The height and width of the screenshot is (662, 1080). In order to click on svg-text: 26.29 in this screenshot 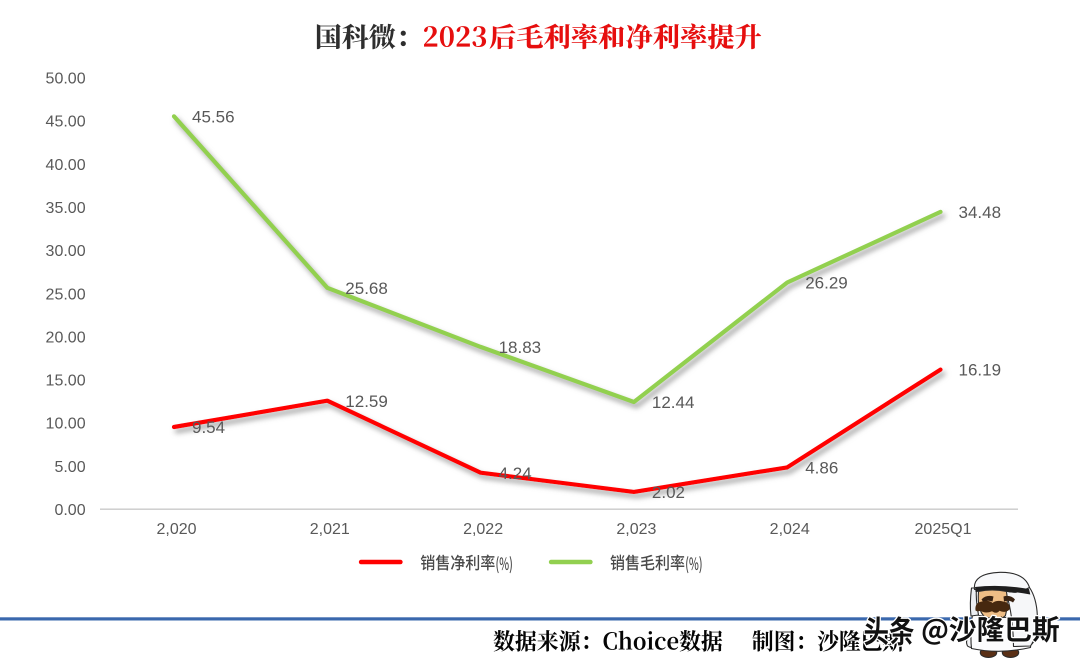, I will do `click(826, 283)`.